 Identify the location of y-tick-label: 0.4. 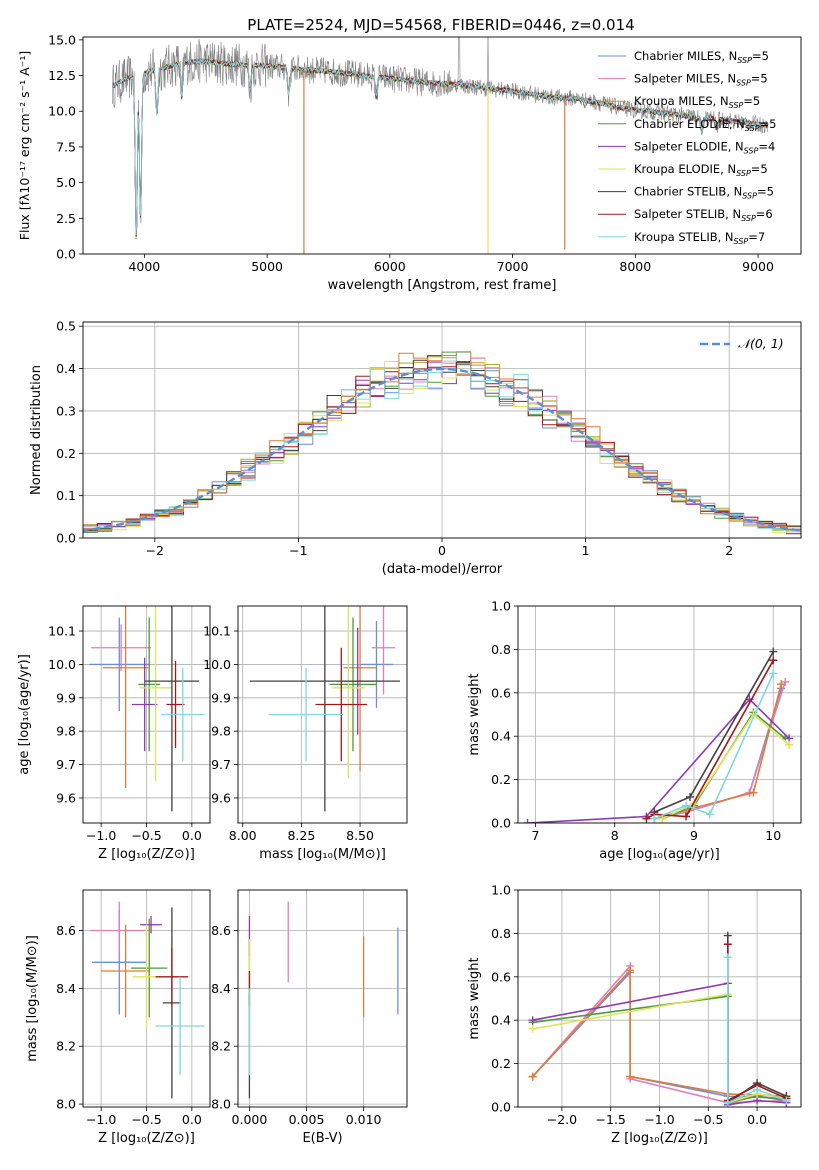
(66, 368).